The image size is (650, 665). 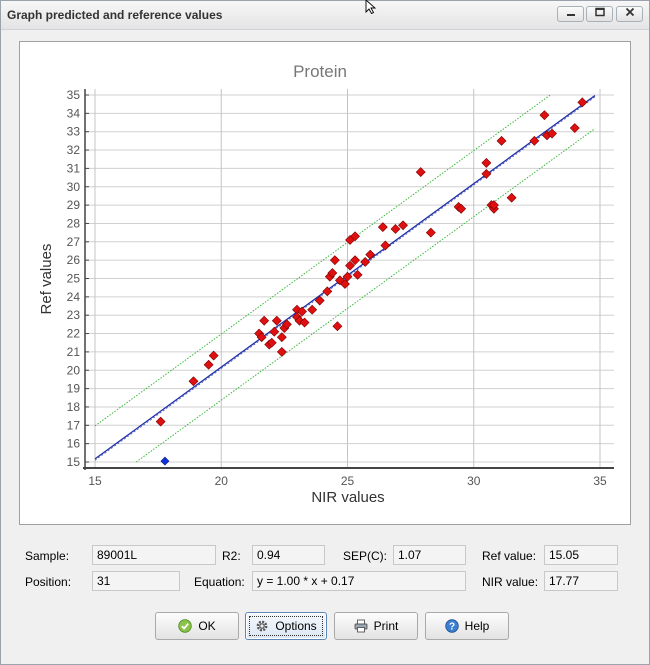 I want to click on help-button: ? Help, so click(x=467, y=626).